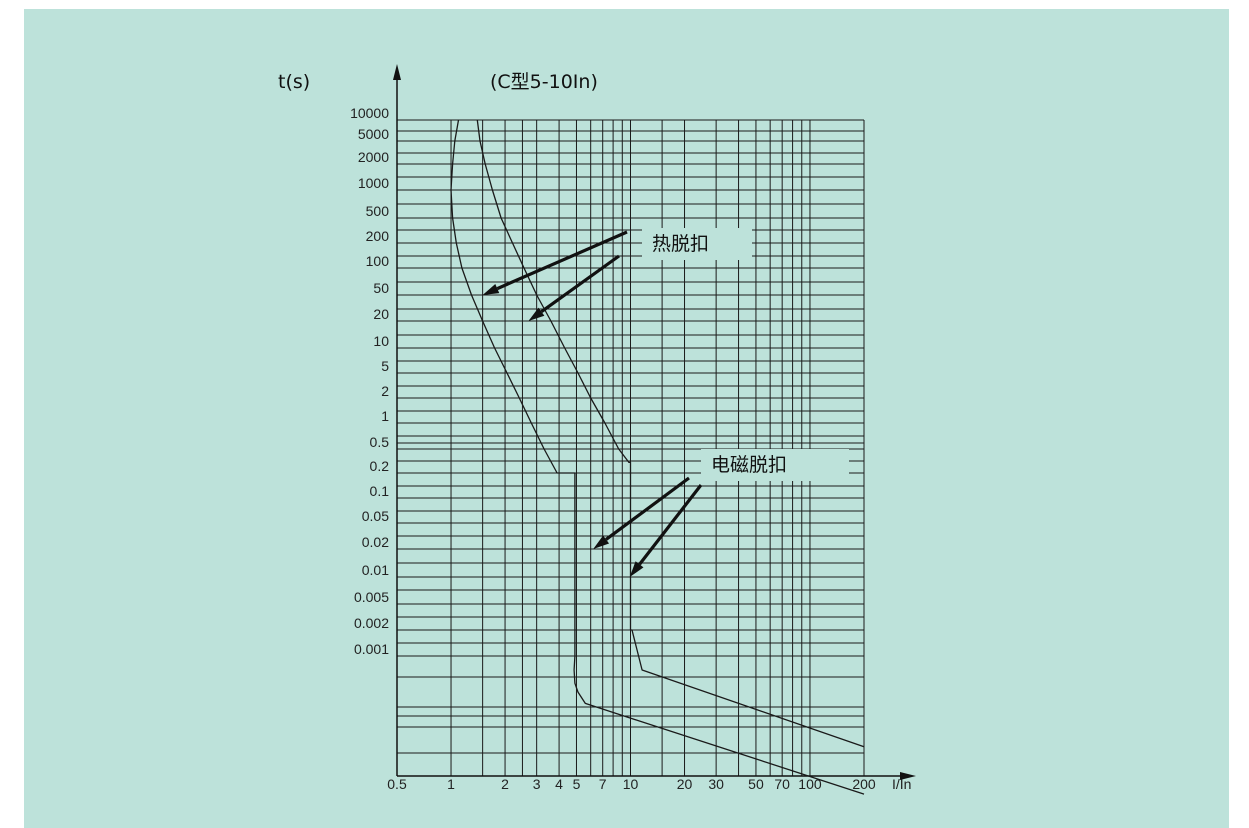  Describe the element at coordinates (544, 82) in the screenshot. I see `chart-title: (C型5-10In)` at that location.